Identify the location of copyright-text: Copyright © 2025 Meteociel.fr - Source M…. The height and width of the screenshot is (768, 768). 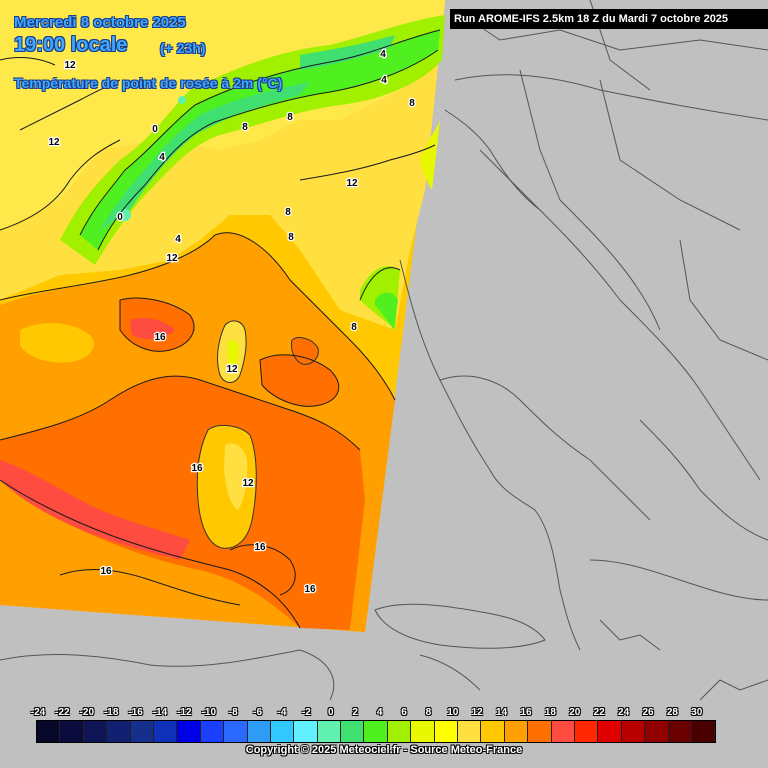
(384, 750).